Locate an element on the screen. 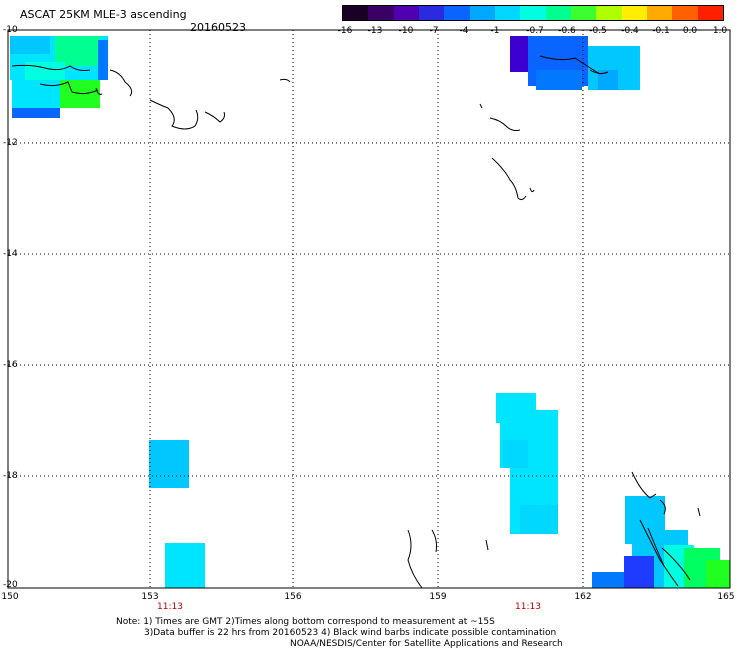 The width and height of the screenshot is (740, 650). colorbar-tick: -1 is located at coordinates (495, 31).